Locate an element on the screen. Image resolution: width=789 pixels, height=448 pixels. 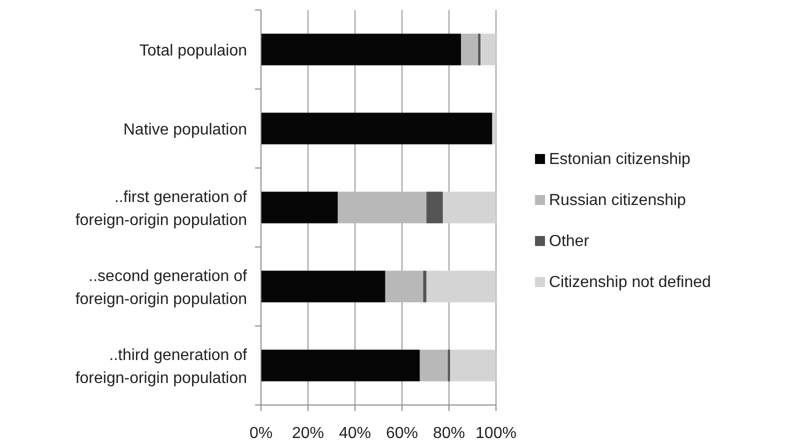
legend-label: Other is located at coordinates (569, 241).